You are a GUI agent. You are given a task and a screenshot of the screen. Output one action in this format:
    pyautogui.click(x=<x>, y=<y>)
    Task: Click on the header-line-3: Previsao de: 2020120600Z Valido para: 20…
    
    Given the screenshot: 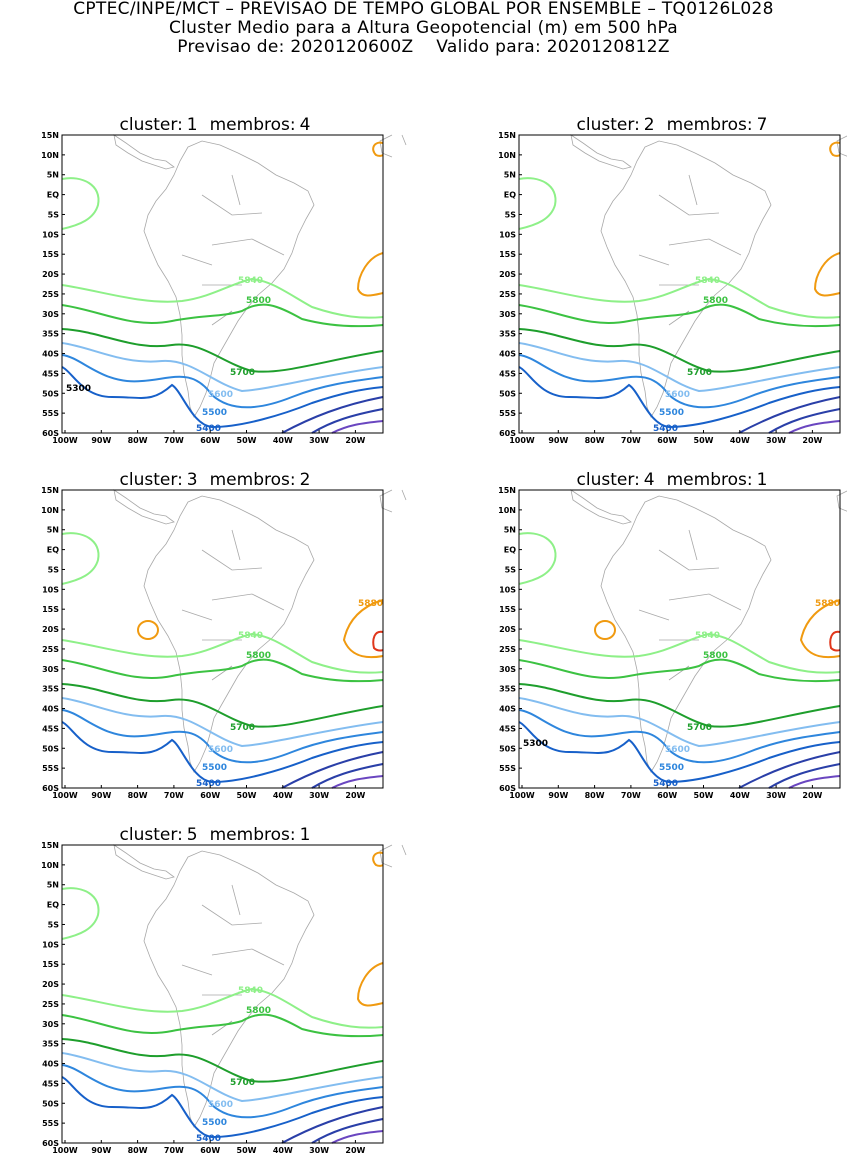 What is the action you would take?
    pyautogui.click(x=423, y=47)
    